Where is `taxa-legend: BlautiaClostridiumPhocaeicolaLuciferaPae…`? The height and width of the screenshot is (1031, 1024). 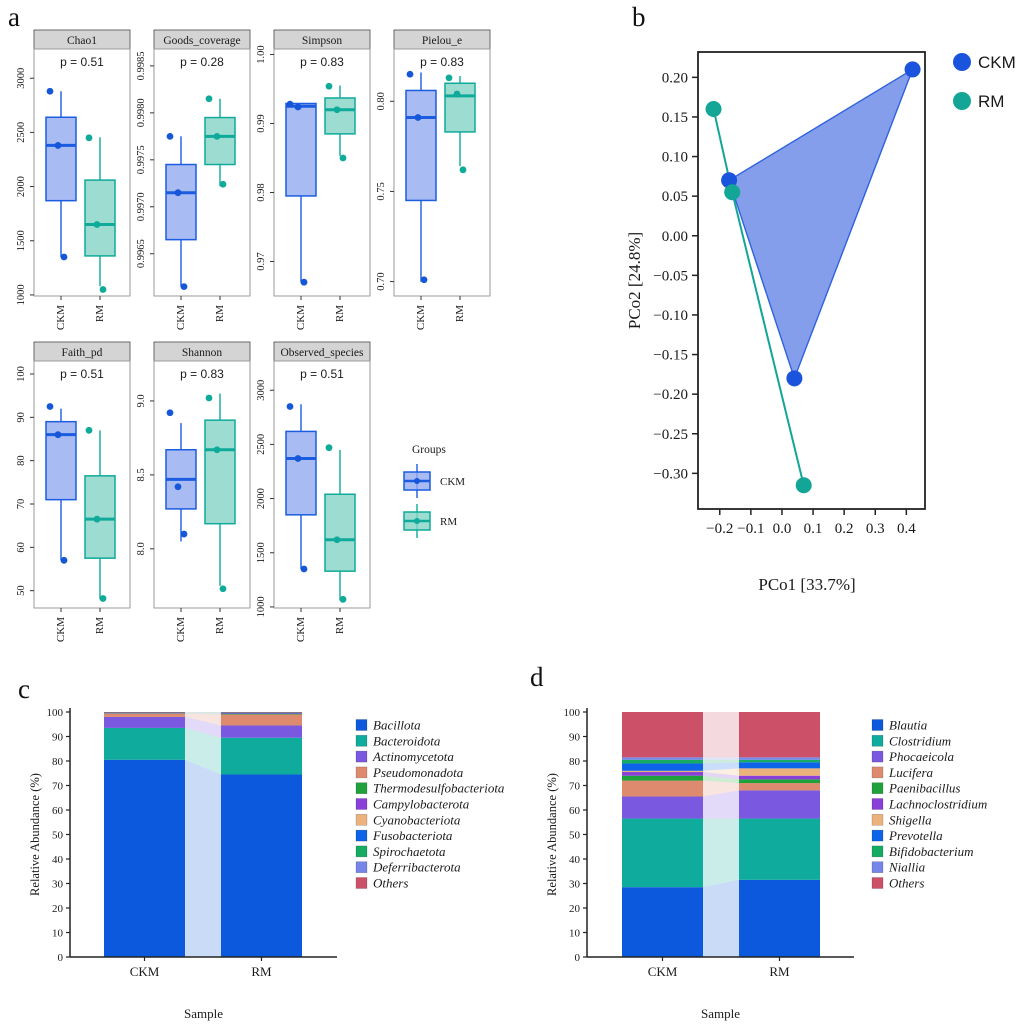 taxa-legend: BlautiaClostridiumPhocaeicolaLuciferaPae… is located at coordinates (929, 804).